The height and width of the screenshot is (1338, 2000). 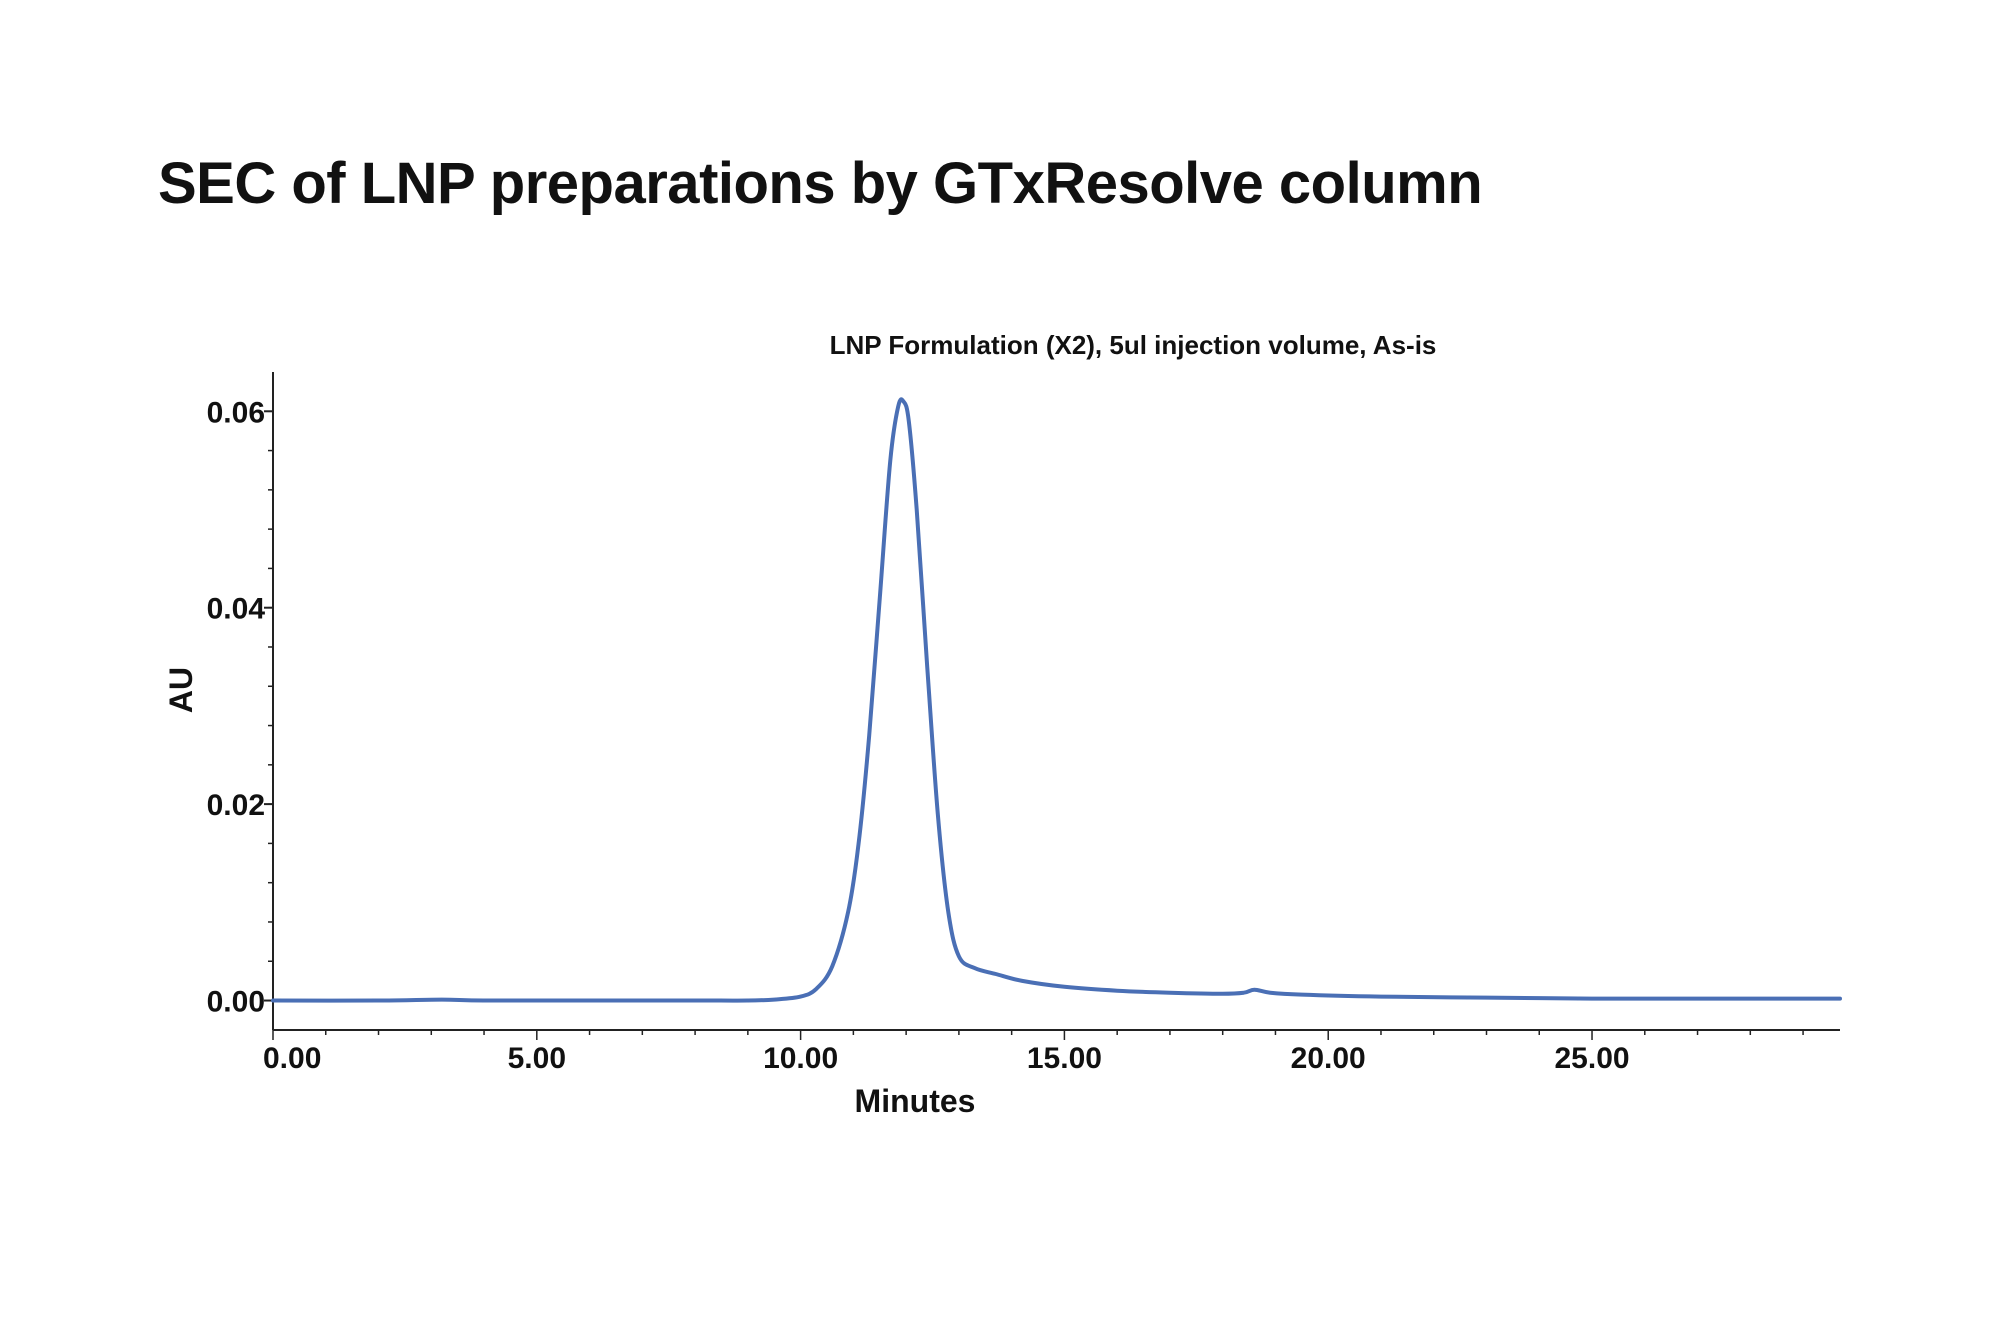 I want to click on y-tick-label: 0.00, so click(x=236, y=1002).